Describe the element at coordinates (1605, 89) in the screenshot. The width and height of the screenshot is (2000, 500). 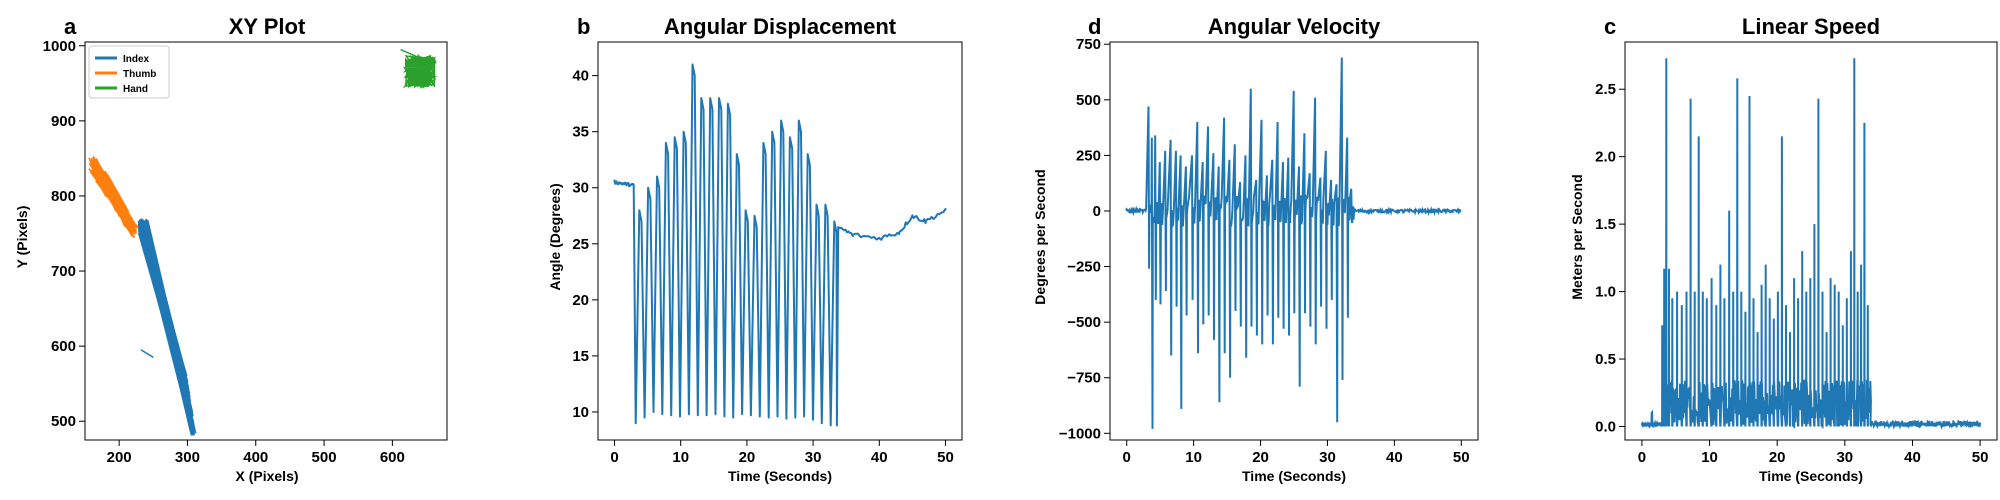
I see `y-tick-label: 2.5` at that location.